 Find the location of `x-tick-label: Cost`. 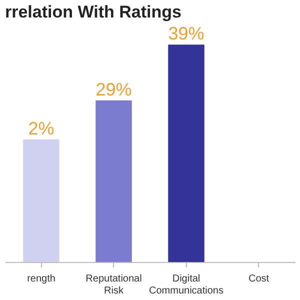

x-tick-label: Cost is located at coordinates (259, 279).